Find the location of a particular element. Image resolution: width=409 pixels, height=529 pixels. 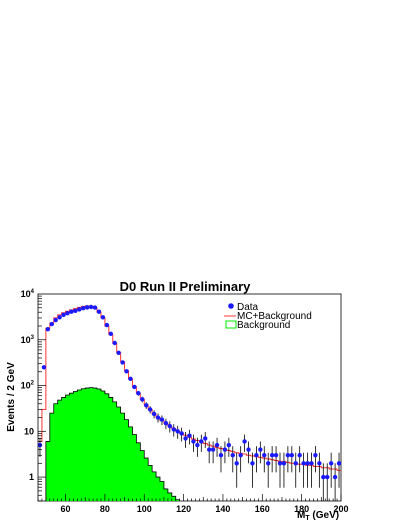

legend-background-box is located at coordinates (231, 324).